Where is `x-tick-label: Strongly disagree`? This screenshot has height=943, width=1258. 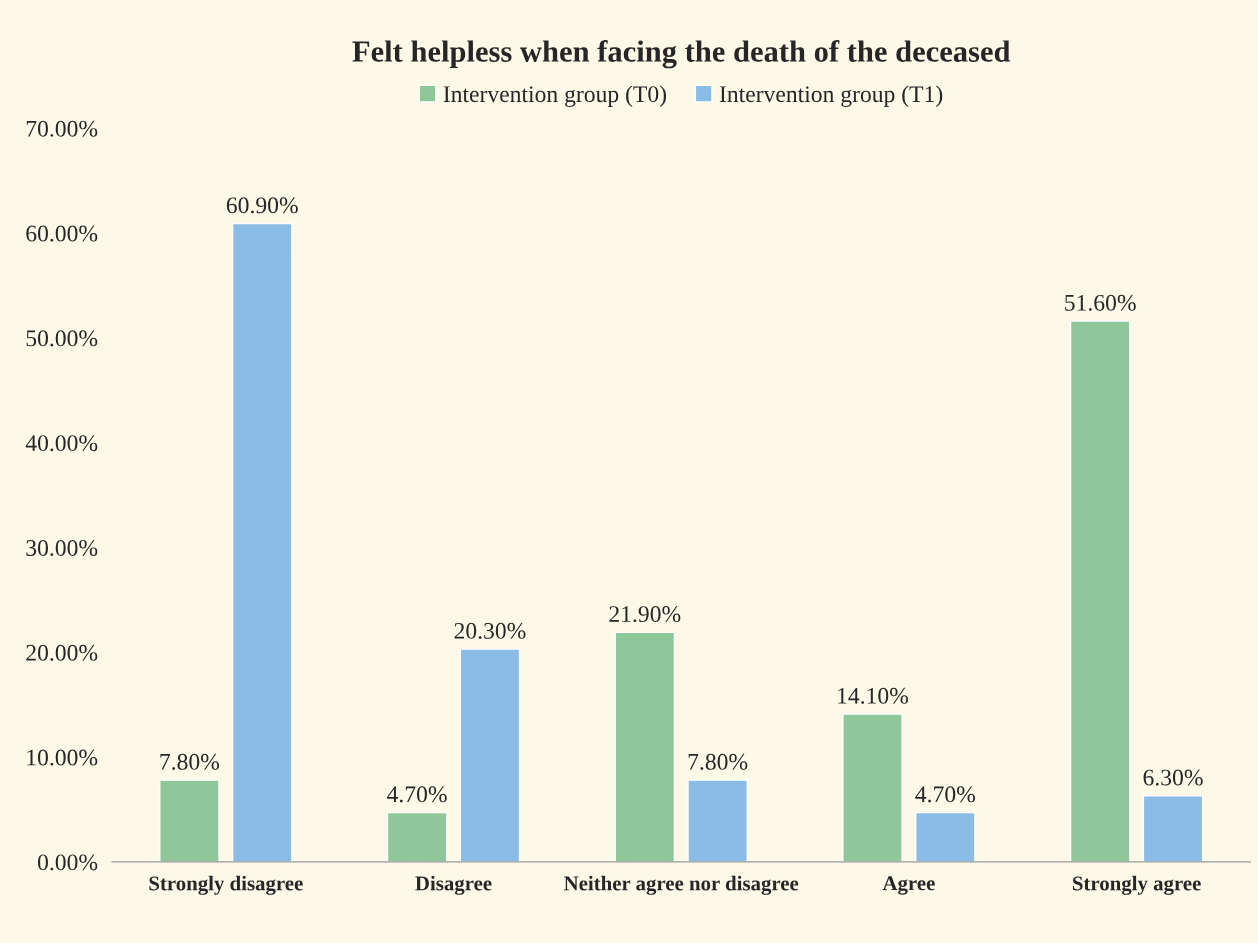
x-tick-label: Strongly disagree is located at coordinates (226, 885).